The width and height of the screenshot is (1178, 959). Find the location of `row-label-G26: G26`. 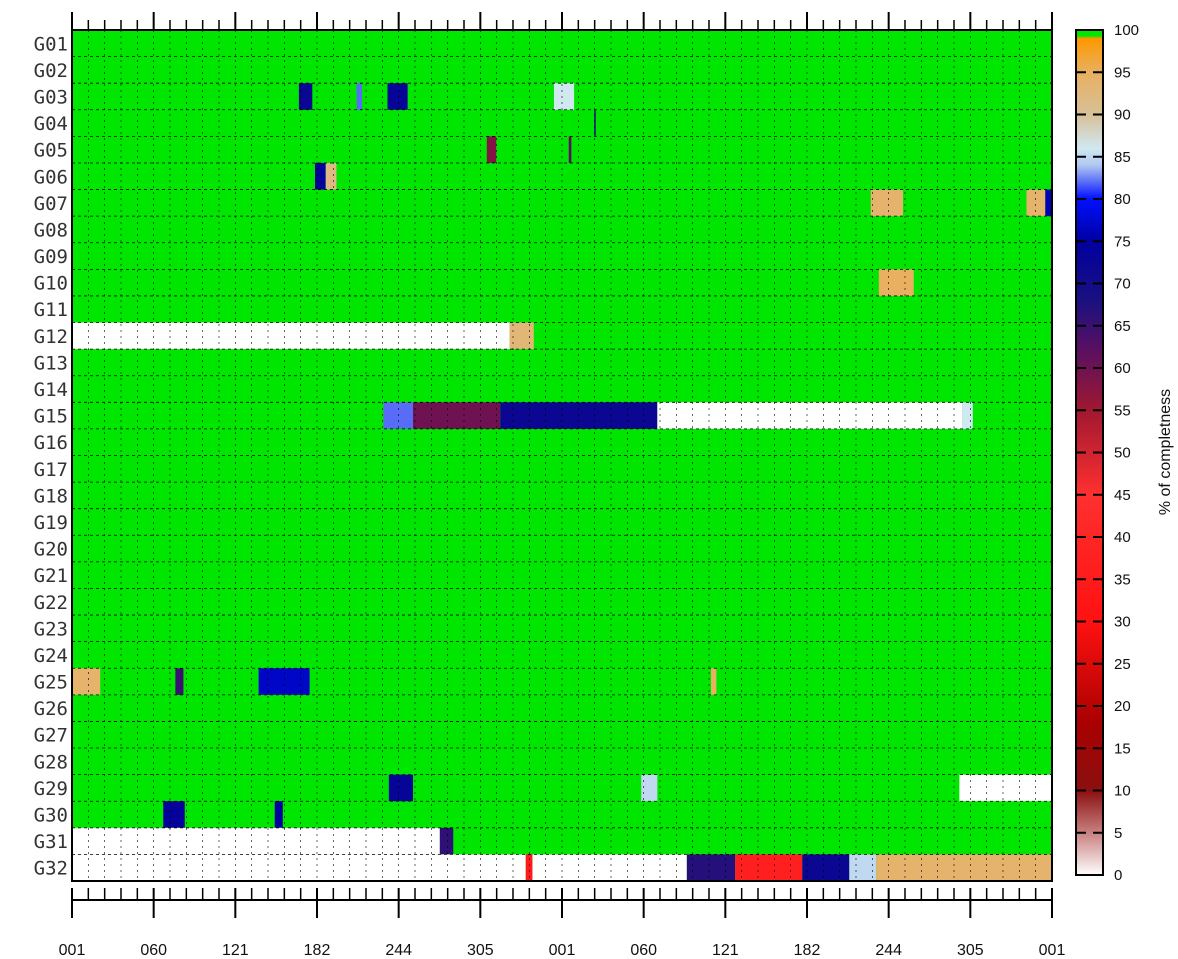

row-label-G26: G26 is located at coordinates (51, 709).